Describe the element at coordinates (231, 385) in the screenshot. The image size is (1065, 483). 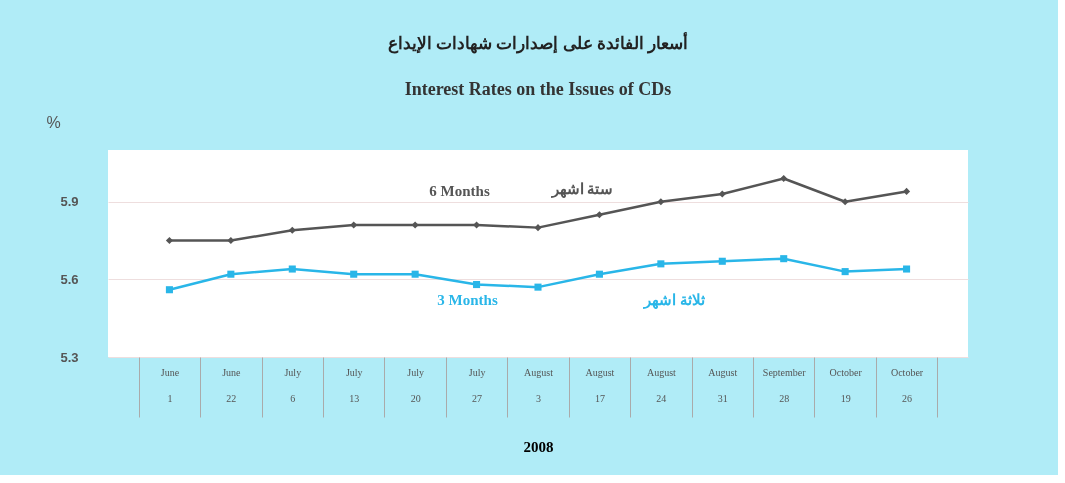
I see `category-label: June 22` at that location.